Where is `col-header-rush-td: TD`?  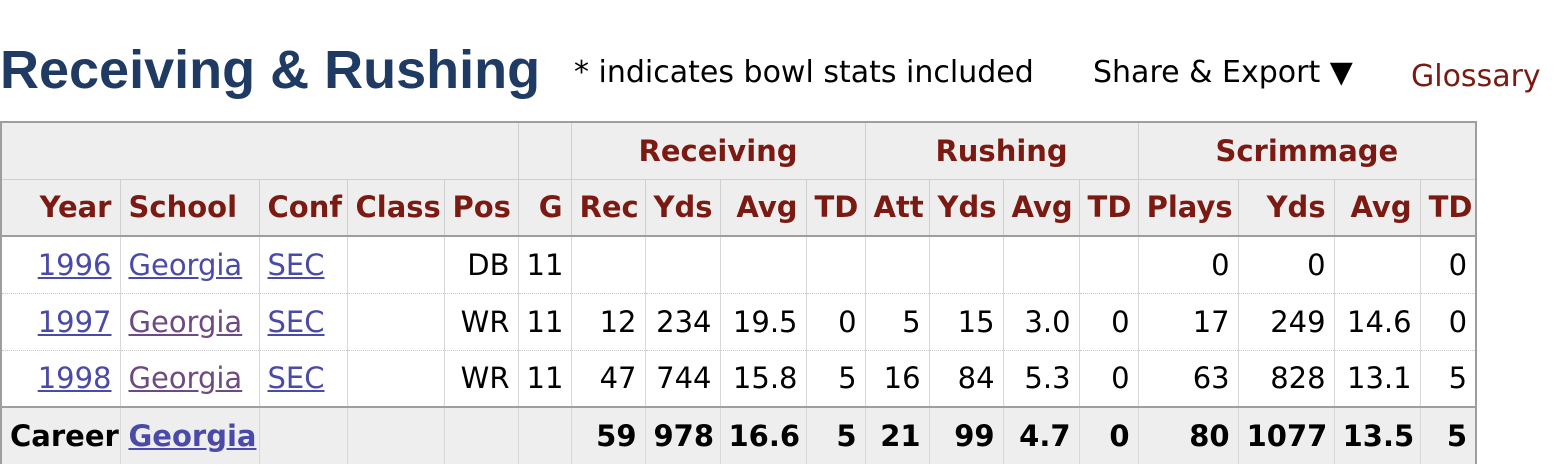
col-header-rush-td: TD is located at coordinates (1108, 208).